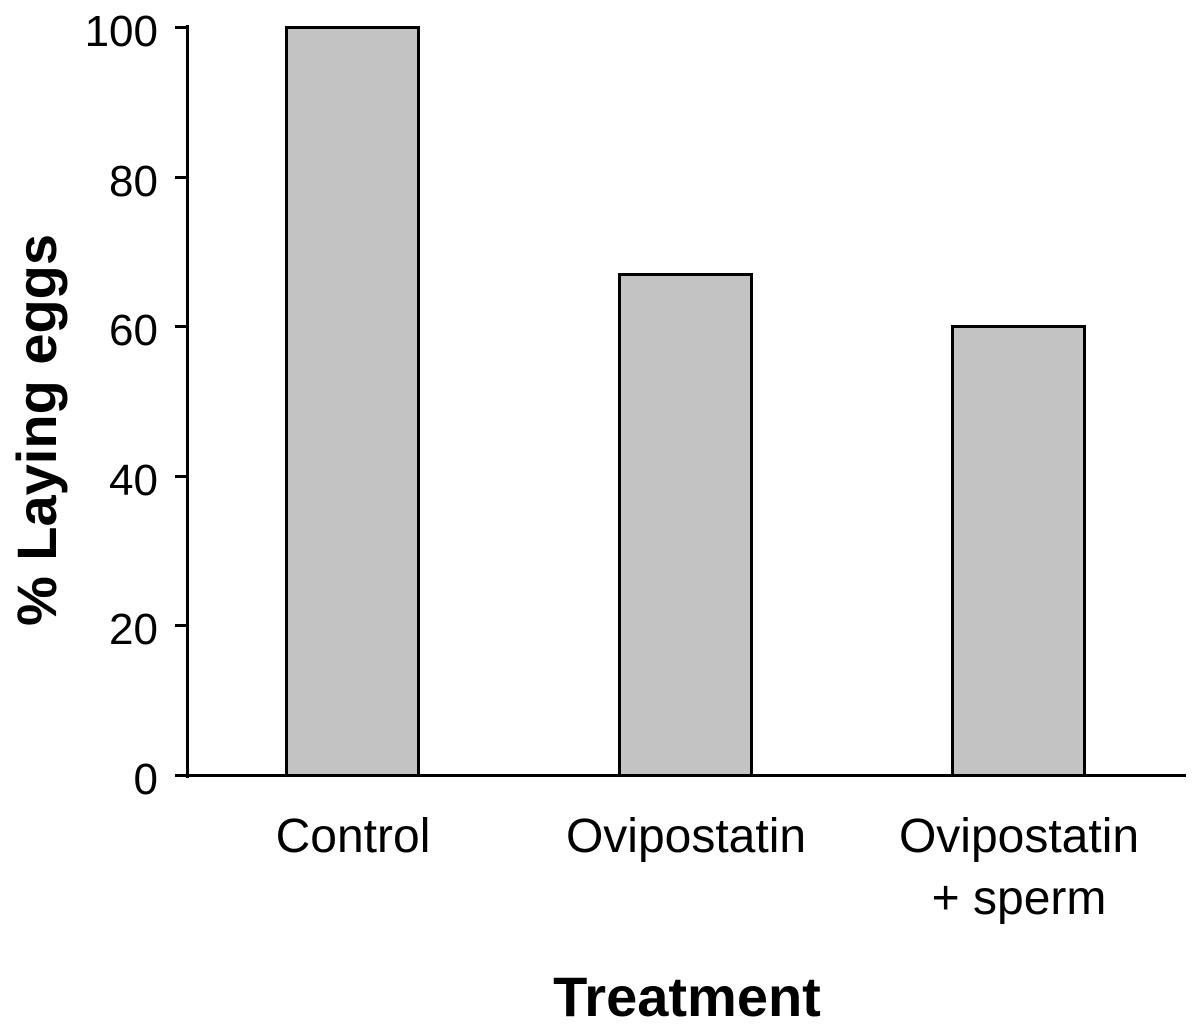 This screenshot has height=1033, width=1200. I want to click on y-tick-label-80: 80, so click(133, 181).